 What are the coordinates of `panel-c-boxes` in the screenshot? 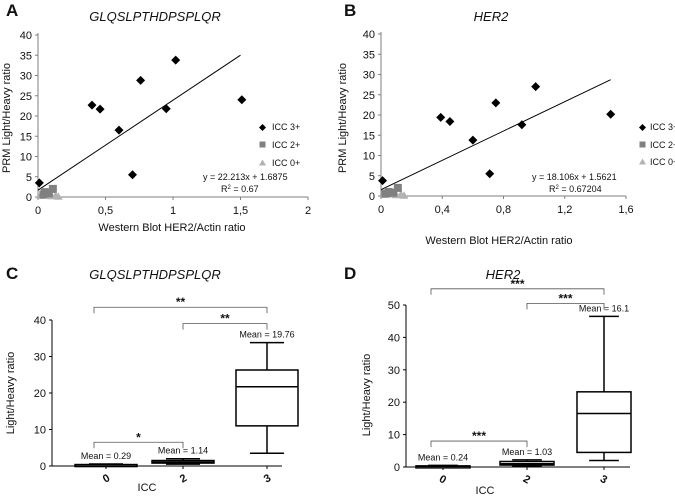 It's located at (186, 404).